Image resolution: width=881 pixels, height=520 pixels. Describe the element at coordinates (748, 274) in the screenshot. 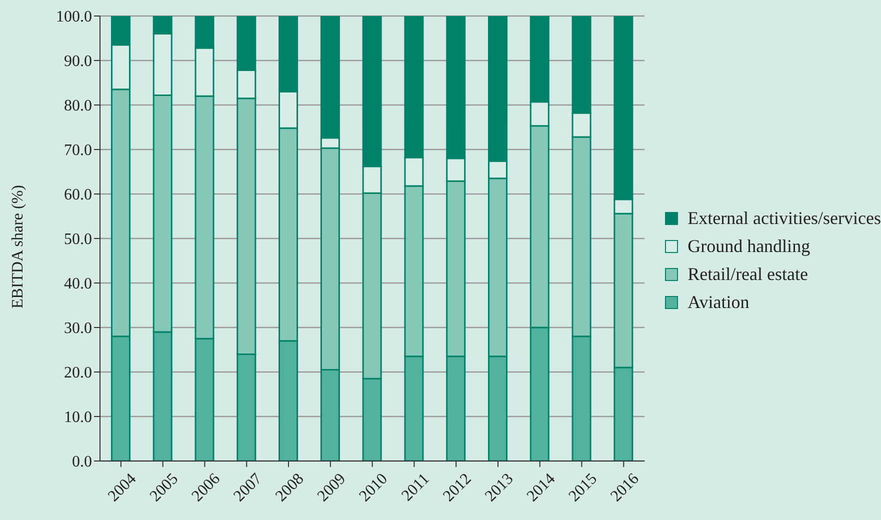

I see `legend-label: Retail/real estate` at that location.